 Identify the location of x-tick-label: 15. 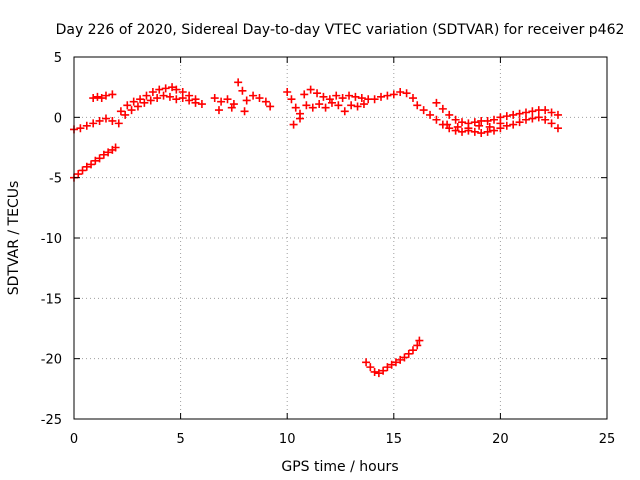
(394, 439).